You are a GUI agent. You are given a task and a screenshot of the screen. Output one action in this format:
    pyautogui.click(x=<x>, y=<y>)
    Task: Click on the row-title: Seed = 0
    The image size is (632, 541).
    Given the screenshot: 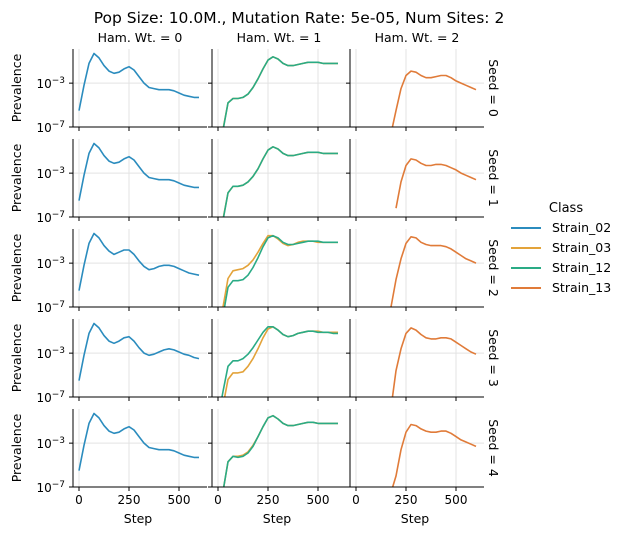 What is the action you would take?
    pyautogui.click(x=493, y=88)
    